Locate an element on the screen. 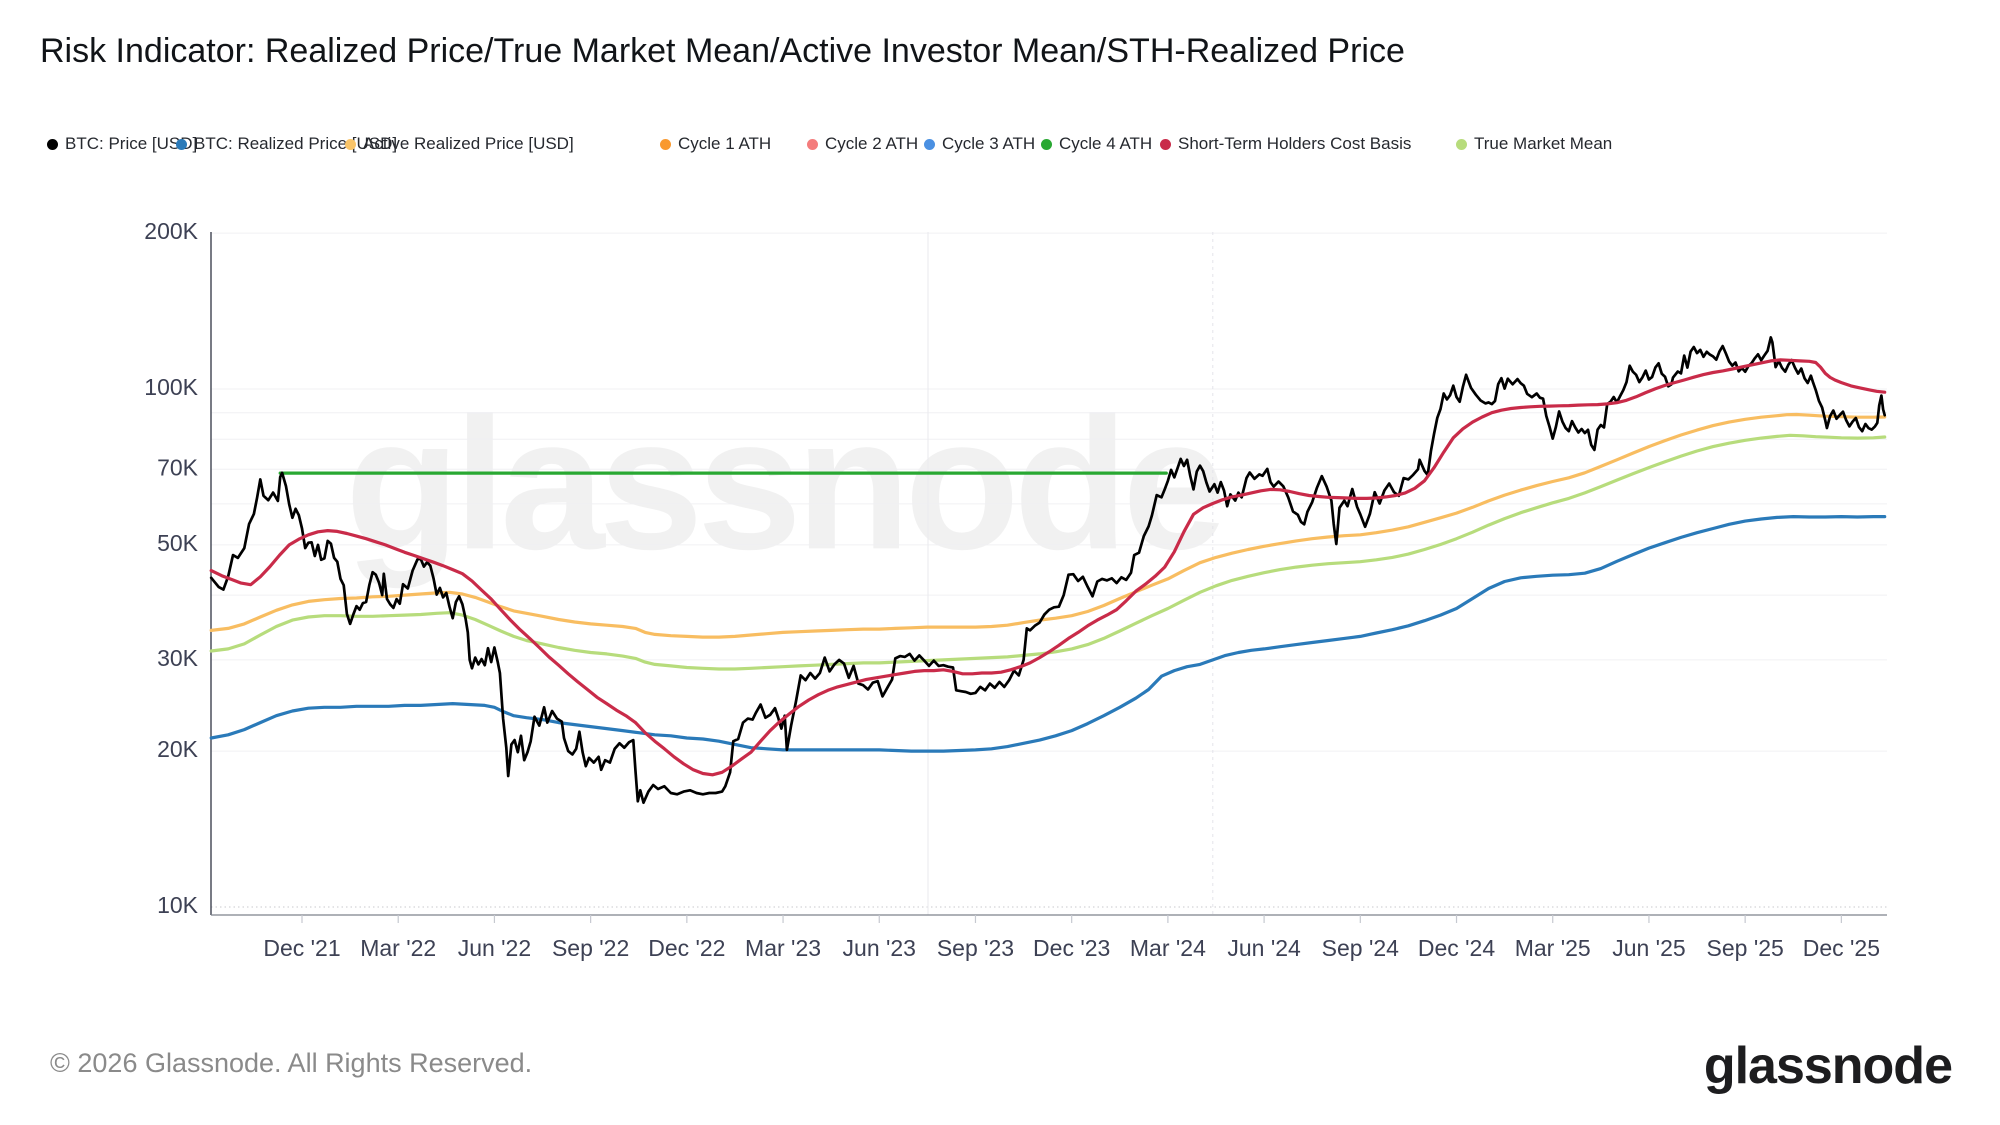  x-axis-label: Sep '24 is located at coordinates (1360, 948).